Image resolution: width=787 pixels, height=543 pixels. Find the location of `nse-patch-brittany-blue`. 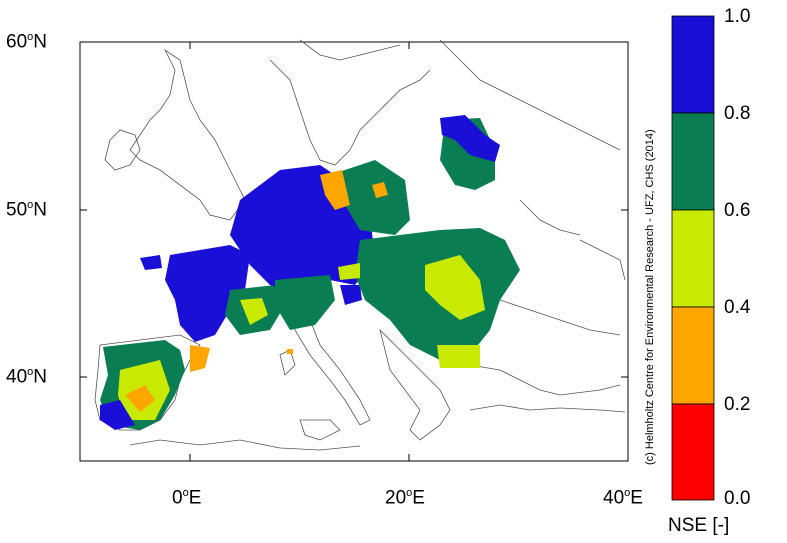

nse-patch-brittany-blue is located at coordinates (151, 262).